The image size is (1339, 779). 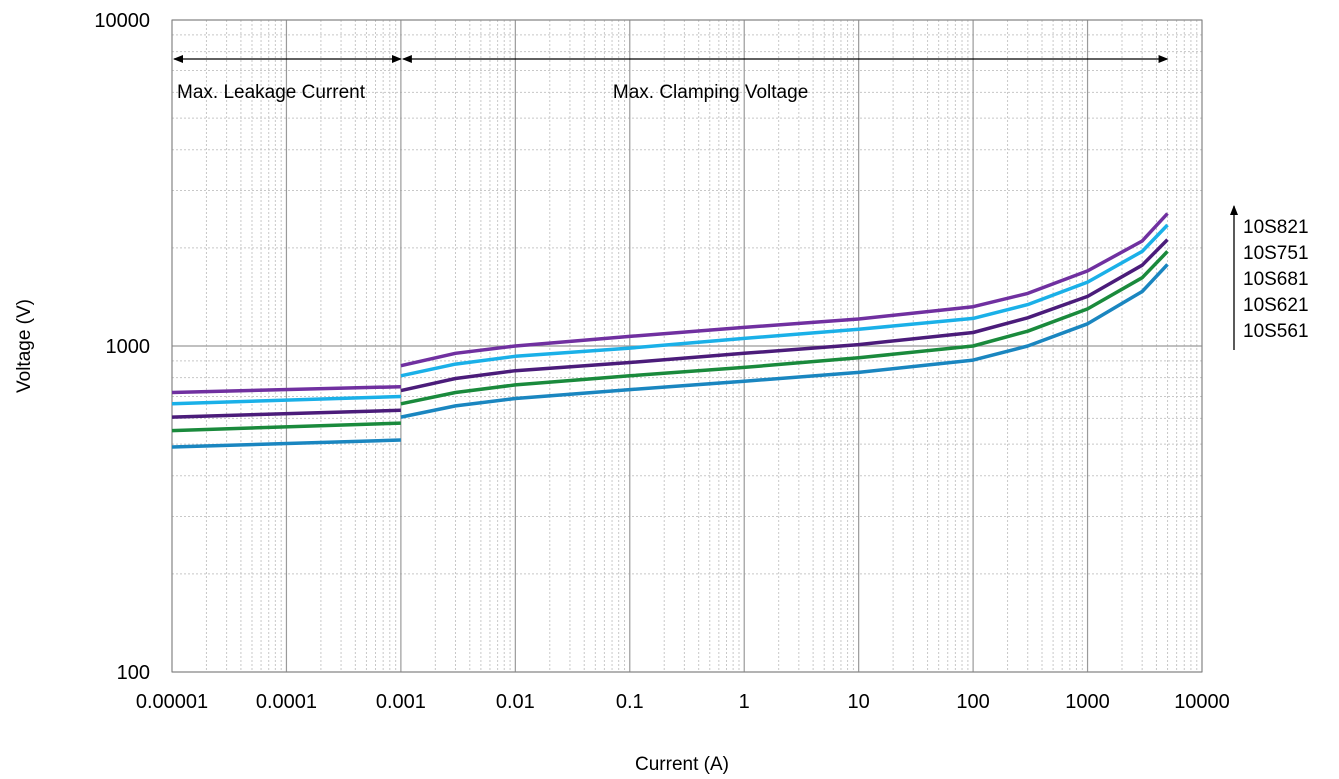 What do you see at coordinates (784, 315) in the screenshot?
I see `series-line-10s681-clamping` at bounding box center [784, 315].